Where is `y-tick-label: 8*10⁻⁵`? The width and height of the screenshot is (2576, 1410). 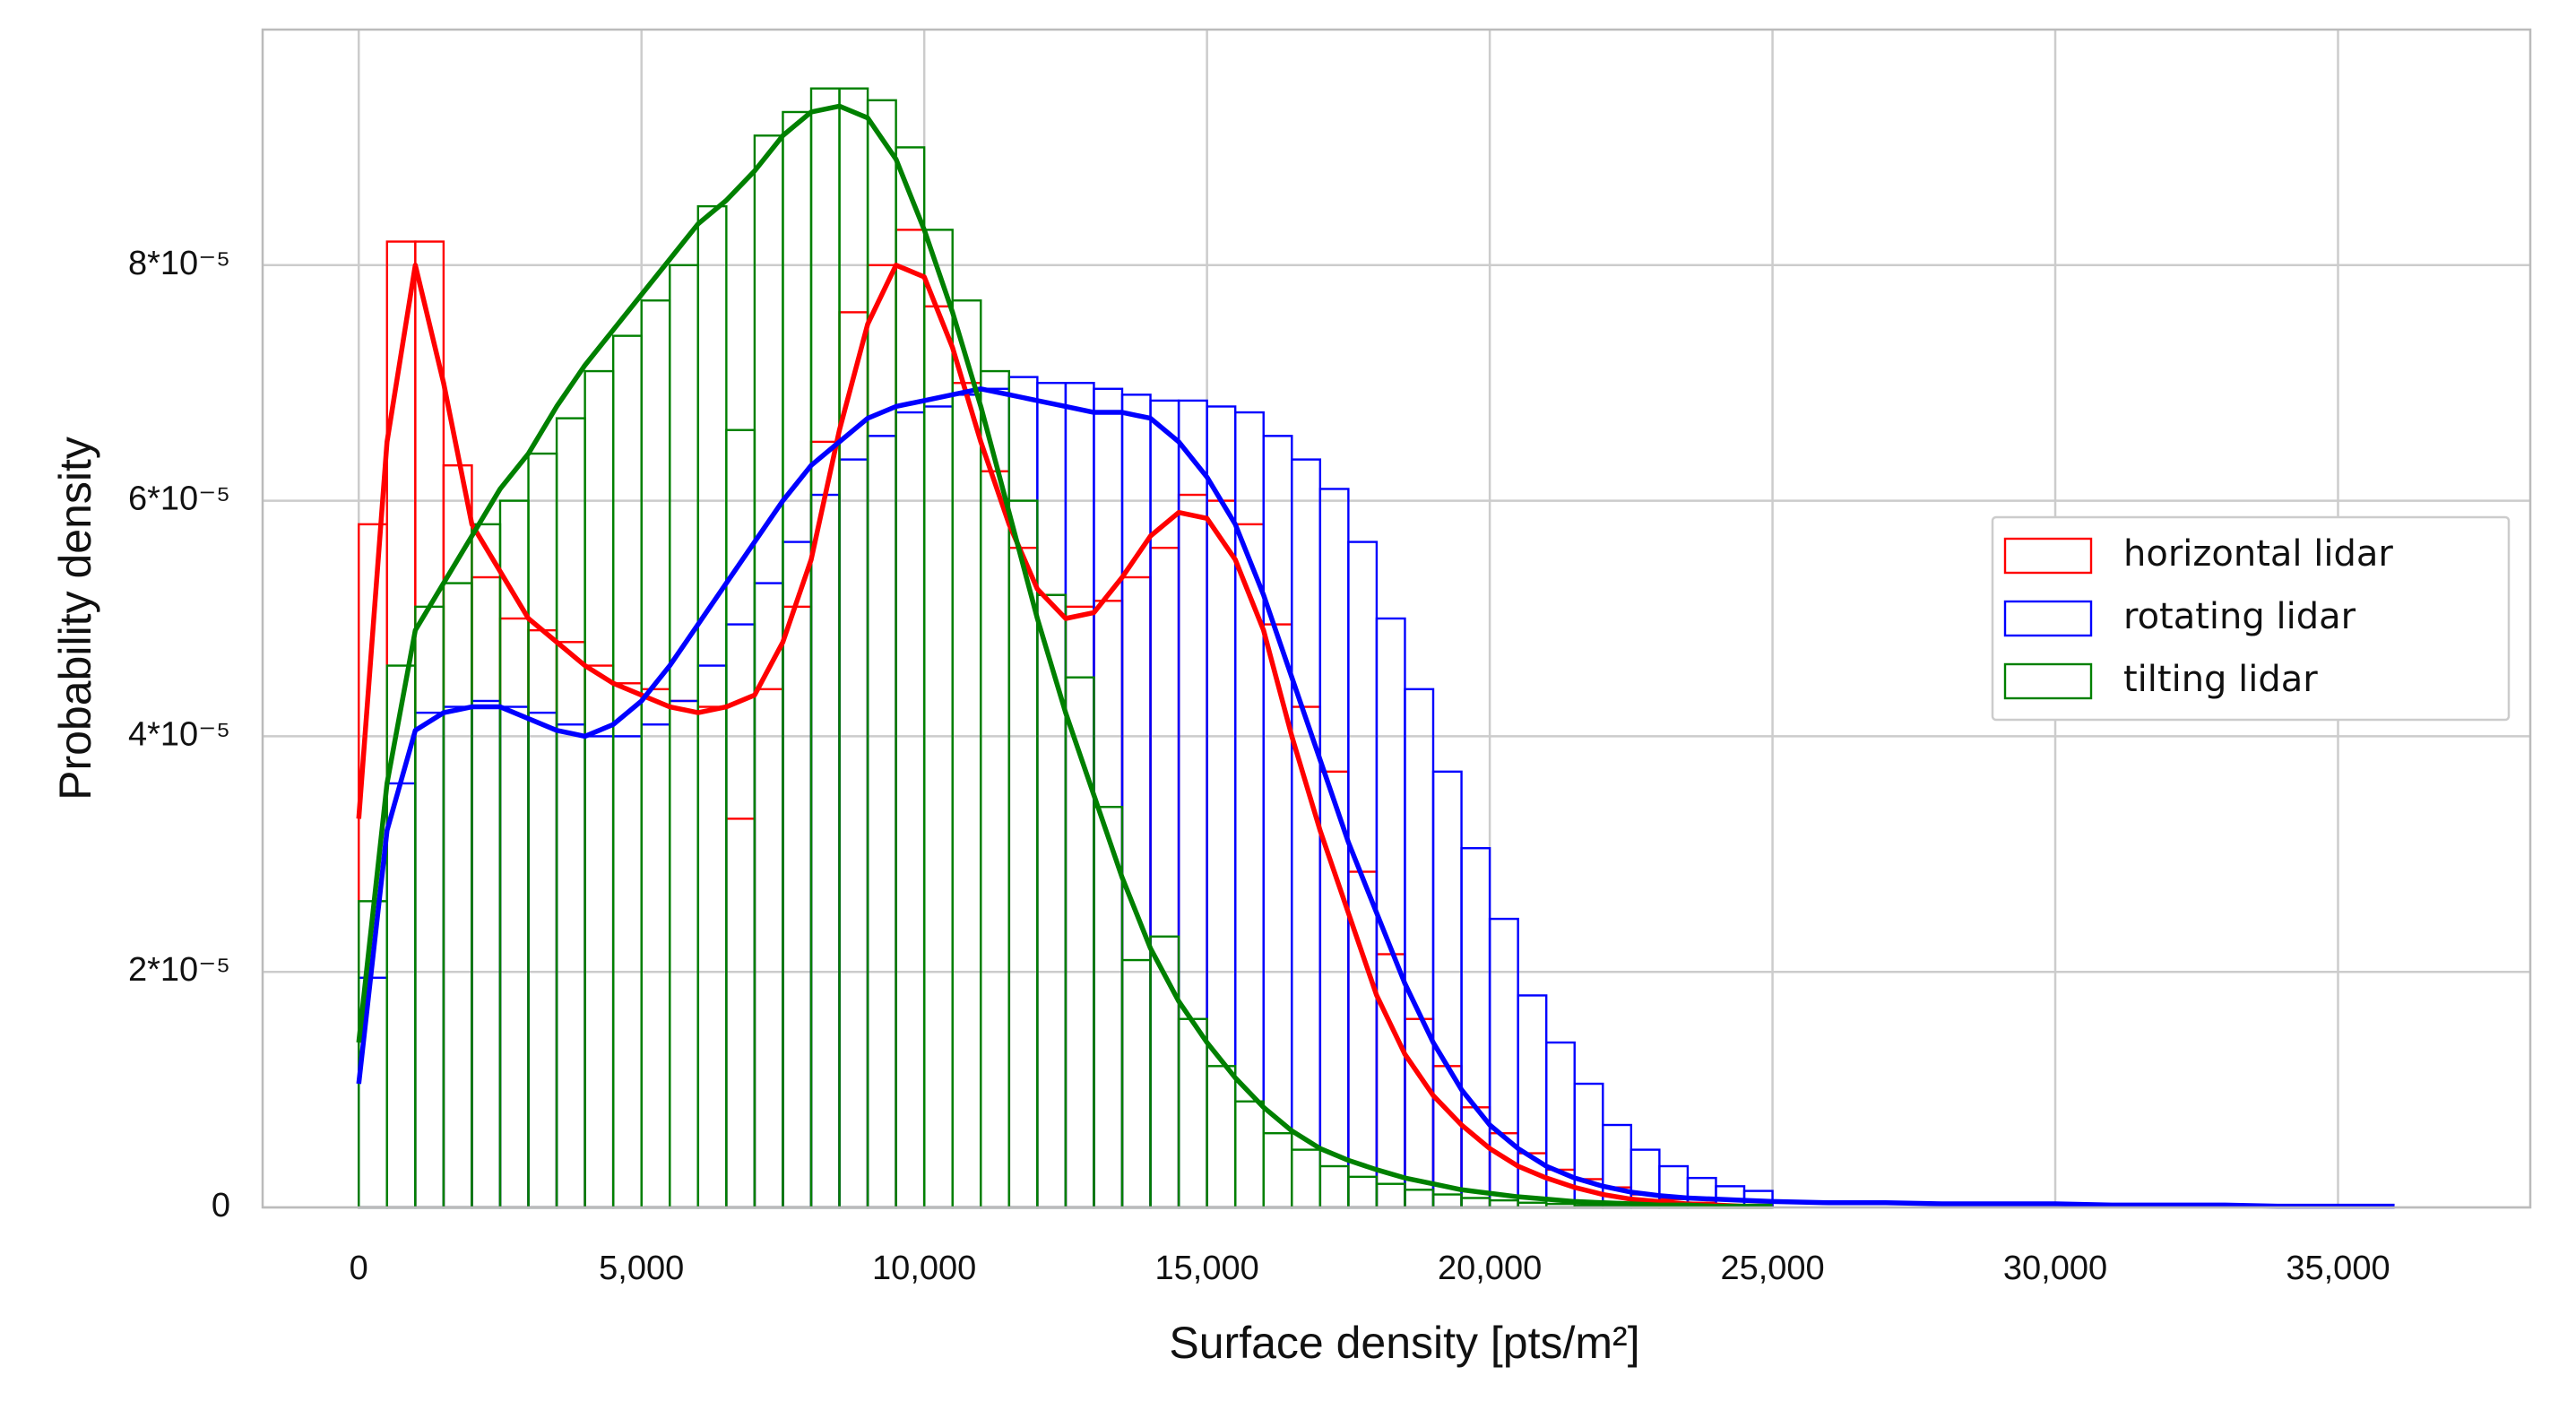 y-tick-label: 8*10⁻⁵ is located at coordinates (179, 263).